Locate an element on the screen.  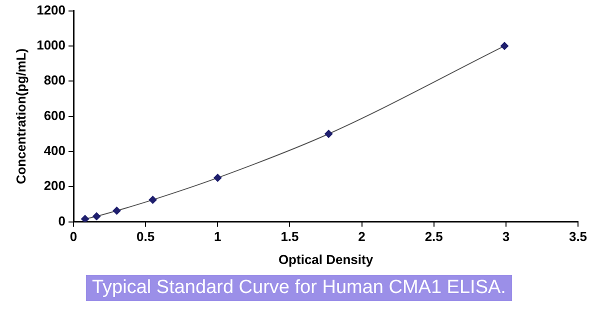
x-axis-title: Optical Density is located at coordinates (326, 259).